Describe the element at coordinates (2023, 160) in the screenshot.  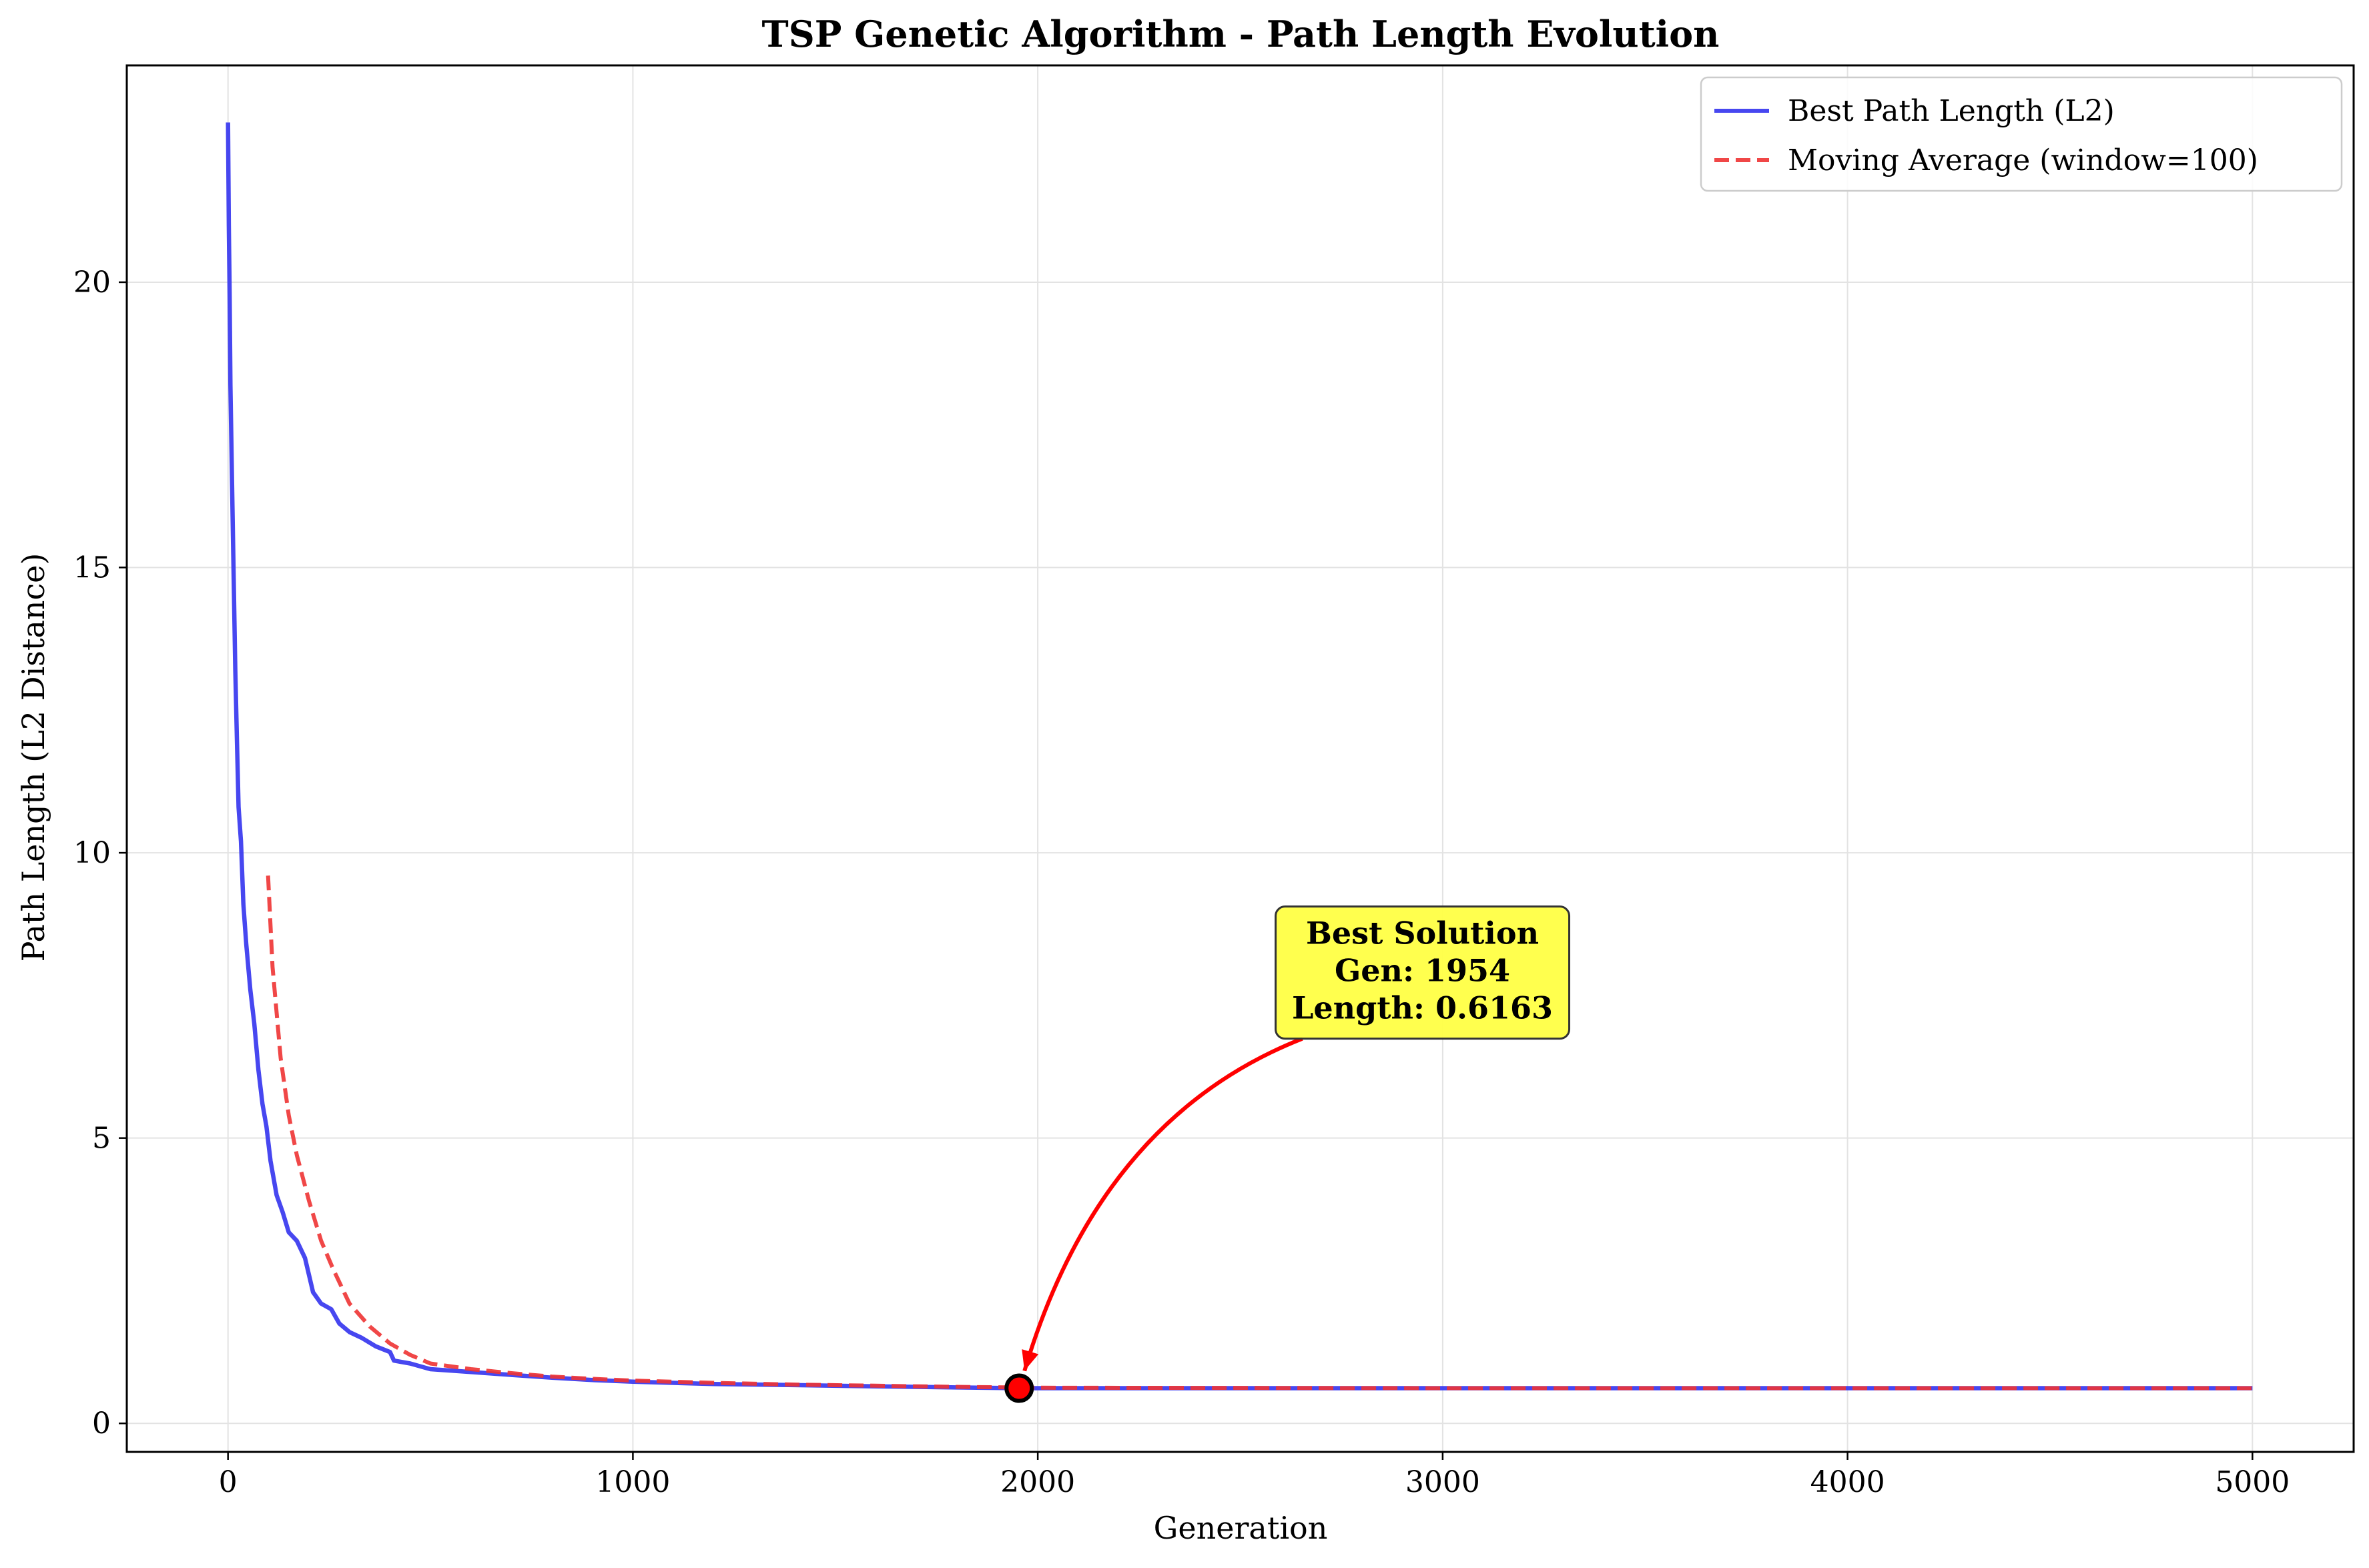
I see `legend-label-2: Moving Average (window=100)` at that location.